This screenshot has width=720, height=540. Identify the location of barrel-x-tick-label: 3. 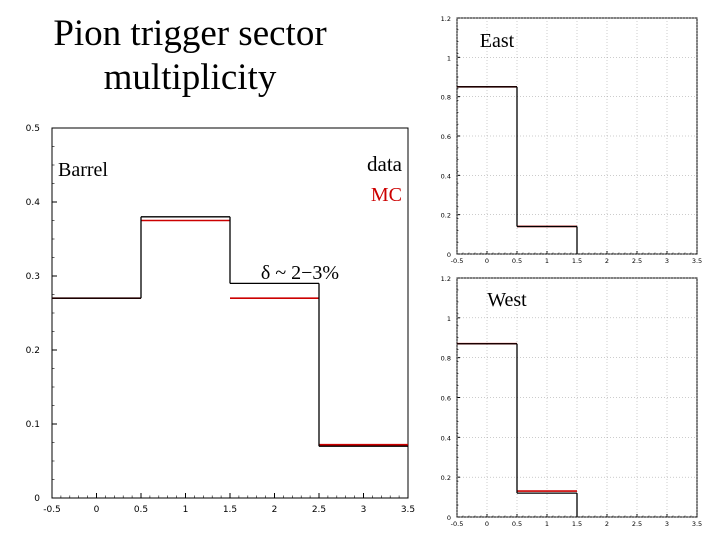
(364, 510).